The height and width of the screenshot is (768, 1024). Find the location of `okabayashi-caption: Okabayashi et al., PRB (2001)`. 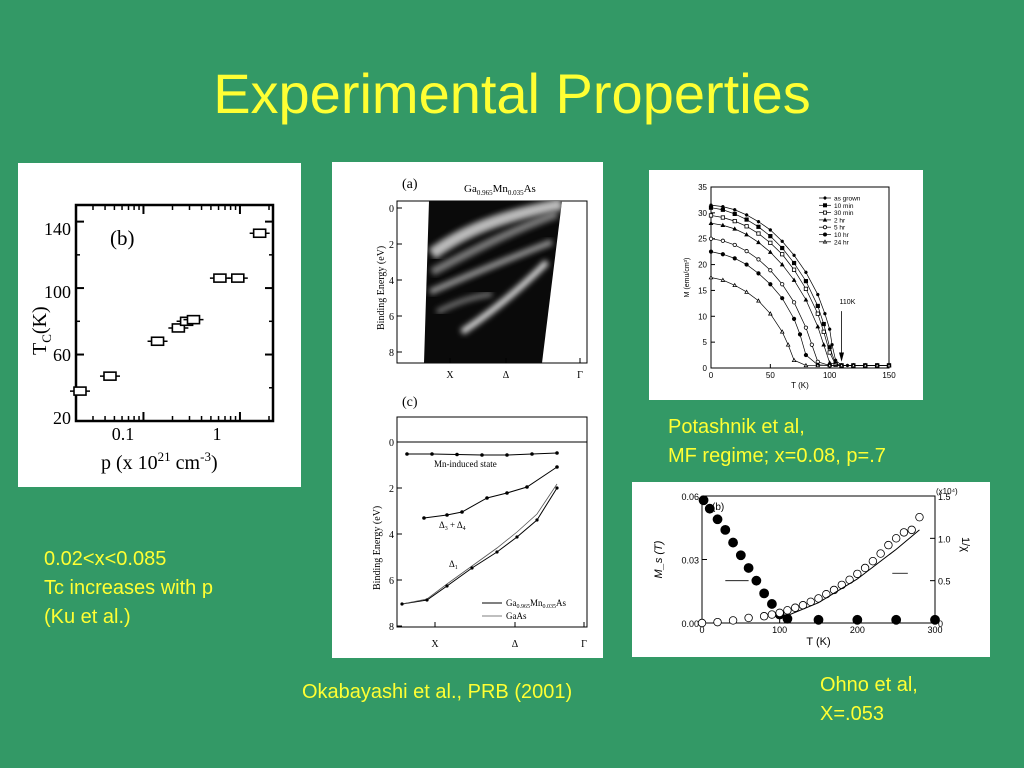

okabayashi-caption: Okabayashi et al., PRB (2001) is located at coordinates (437, 692).